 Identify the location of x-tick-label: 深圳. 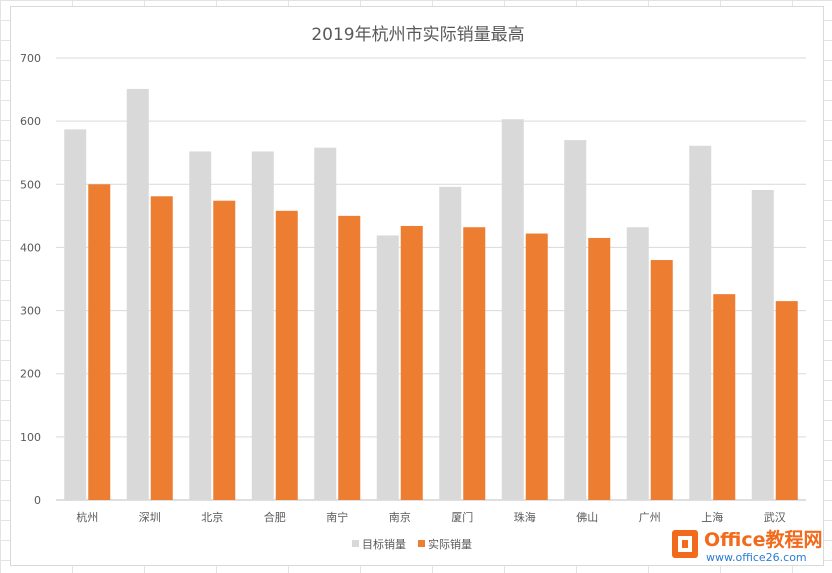
(150, 517).